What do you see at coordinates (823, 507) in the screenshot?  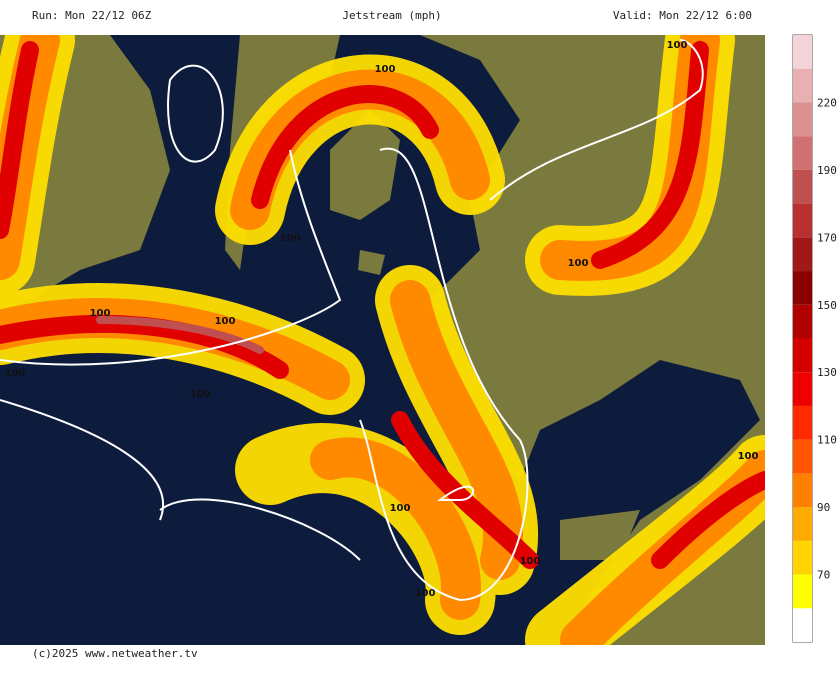 I see `colorbar-label: 90` at bounding box center [823, 507].